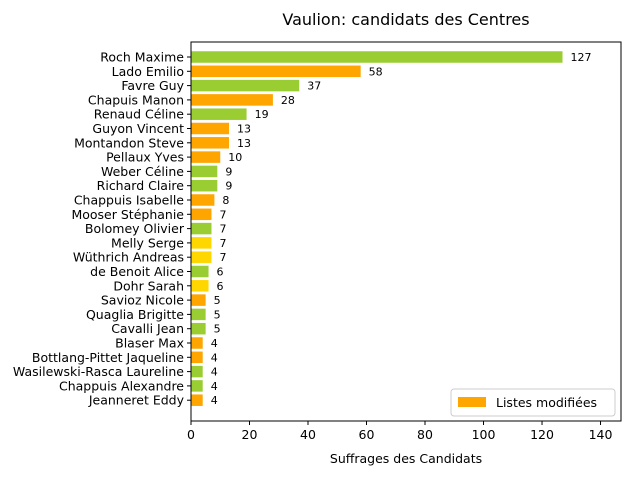 This screenshot has width=640, height=480. Describe the element at coordinates (204, 171) in the screenshot. I see `bar-weber-celine` at that location.